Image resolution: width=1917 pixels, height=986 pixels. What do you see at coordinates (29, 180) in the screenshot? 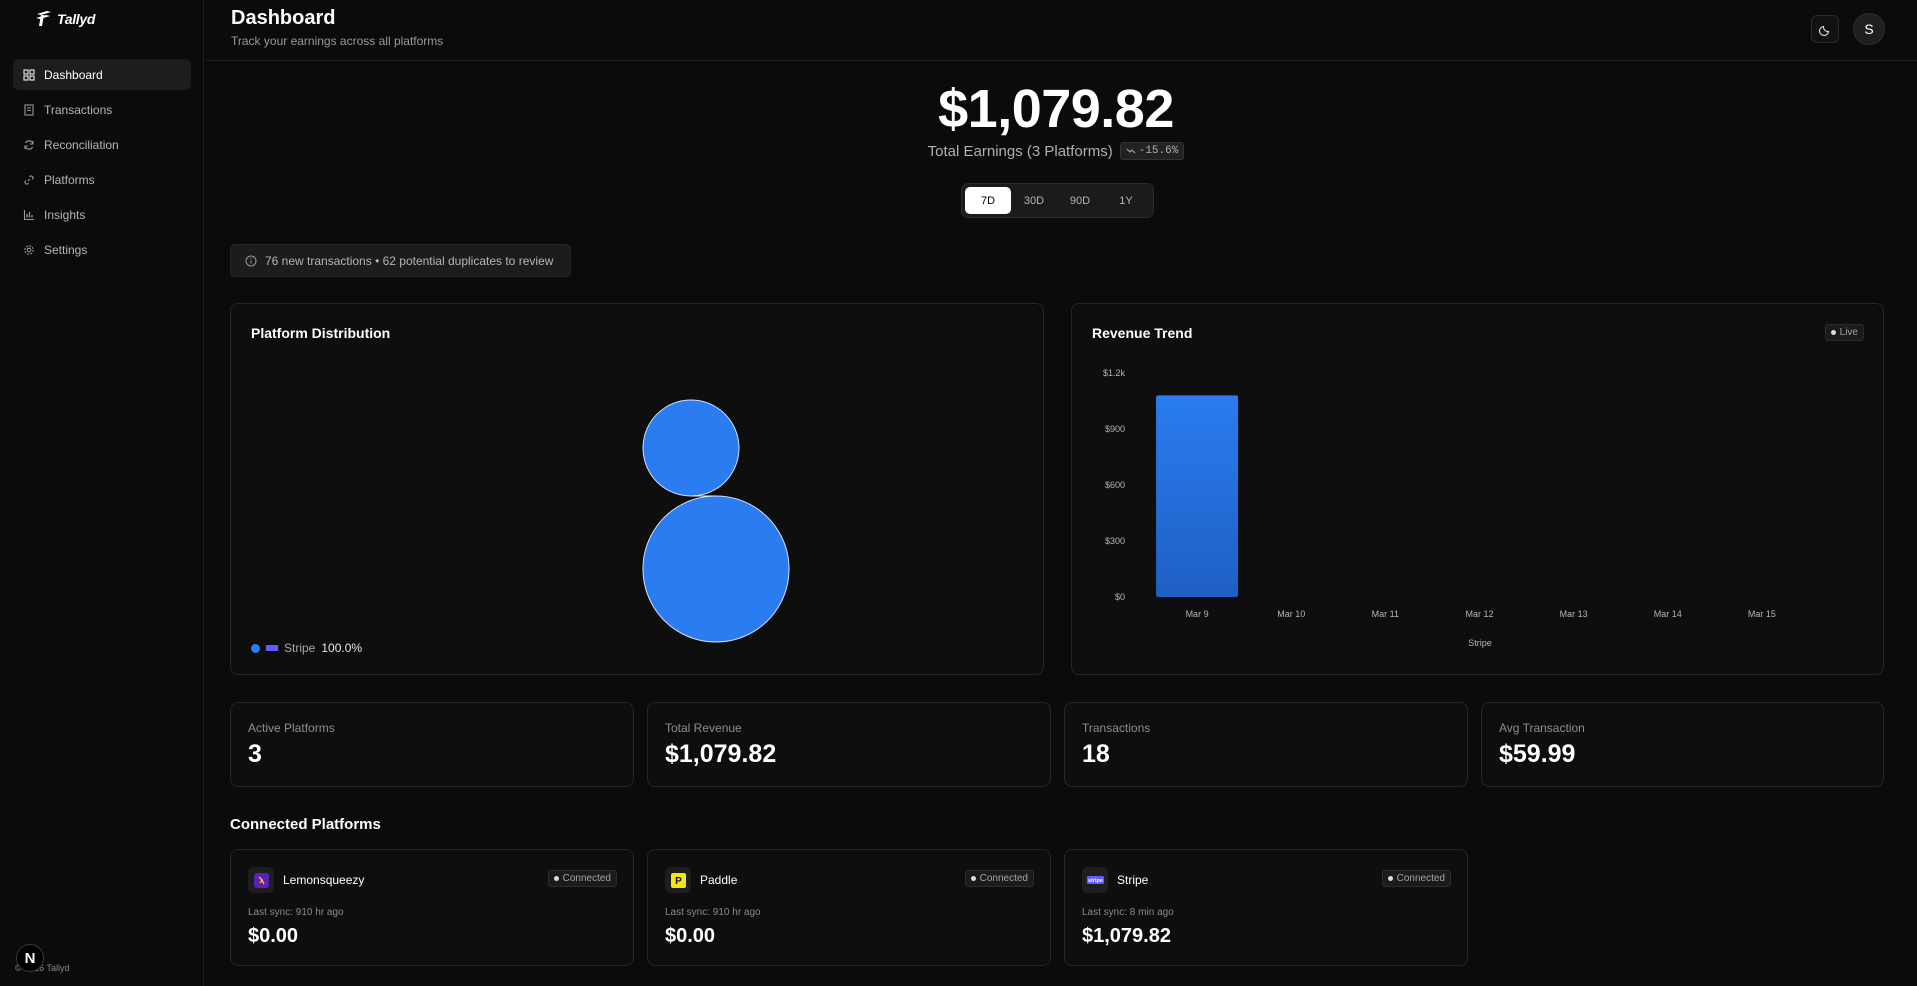
I see `link-icon` at bounding box center [29, 180].